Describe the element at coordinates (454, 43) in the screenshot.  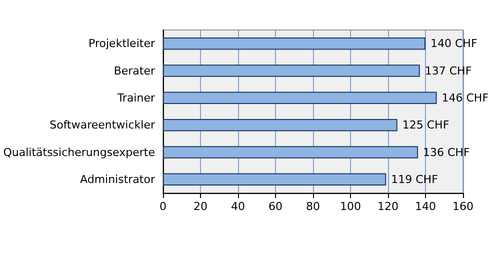
I see `data-label: 140 CHF` at that location.